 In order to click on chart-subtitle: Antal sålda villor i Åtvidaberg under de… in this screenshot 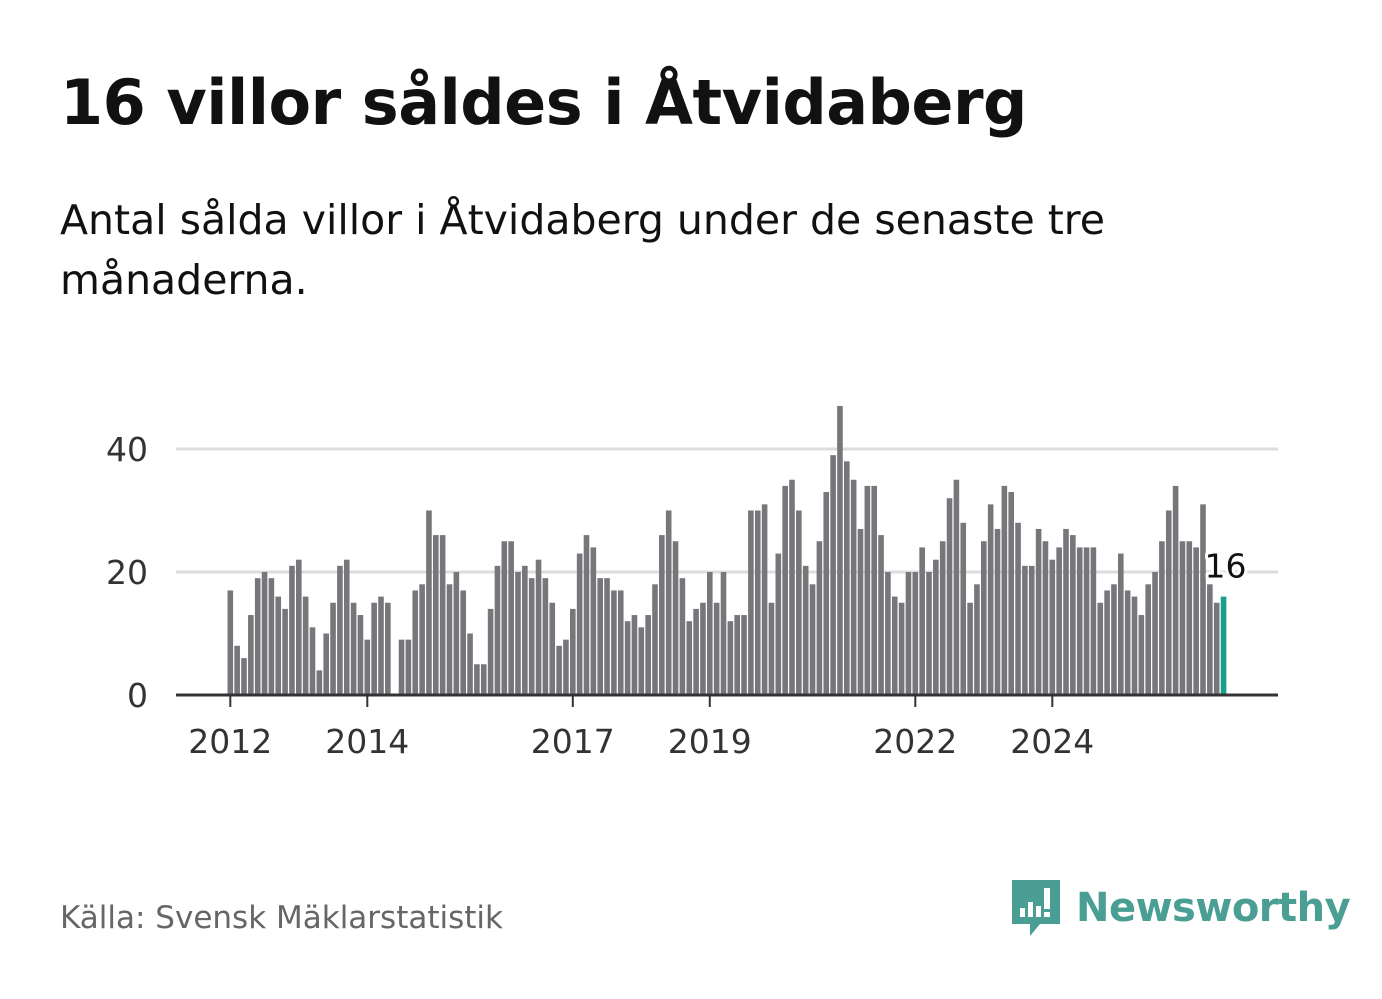, I will do `click(582, 250)`.